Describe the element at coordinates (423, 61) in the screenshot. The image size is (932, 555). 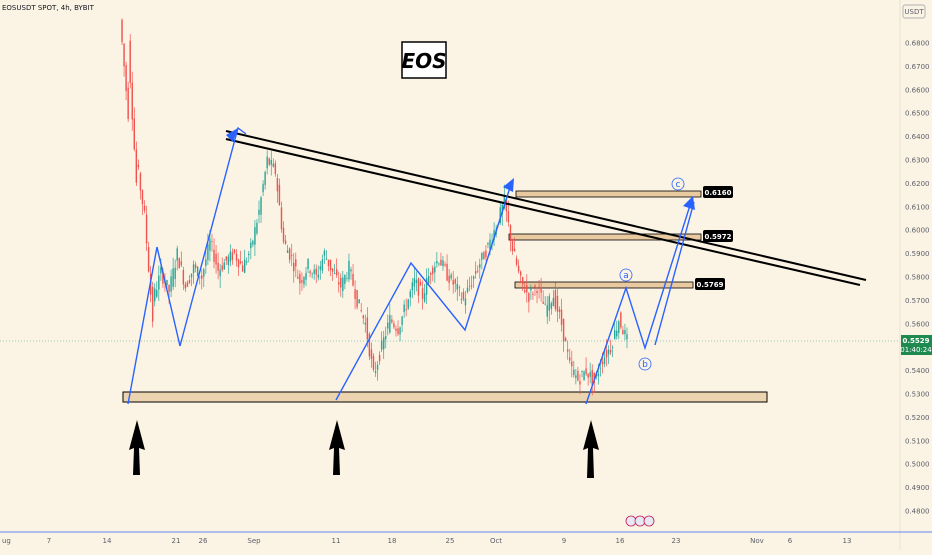
I see `chart-title: EOS` at that location.